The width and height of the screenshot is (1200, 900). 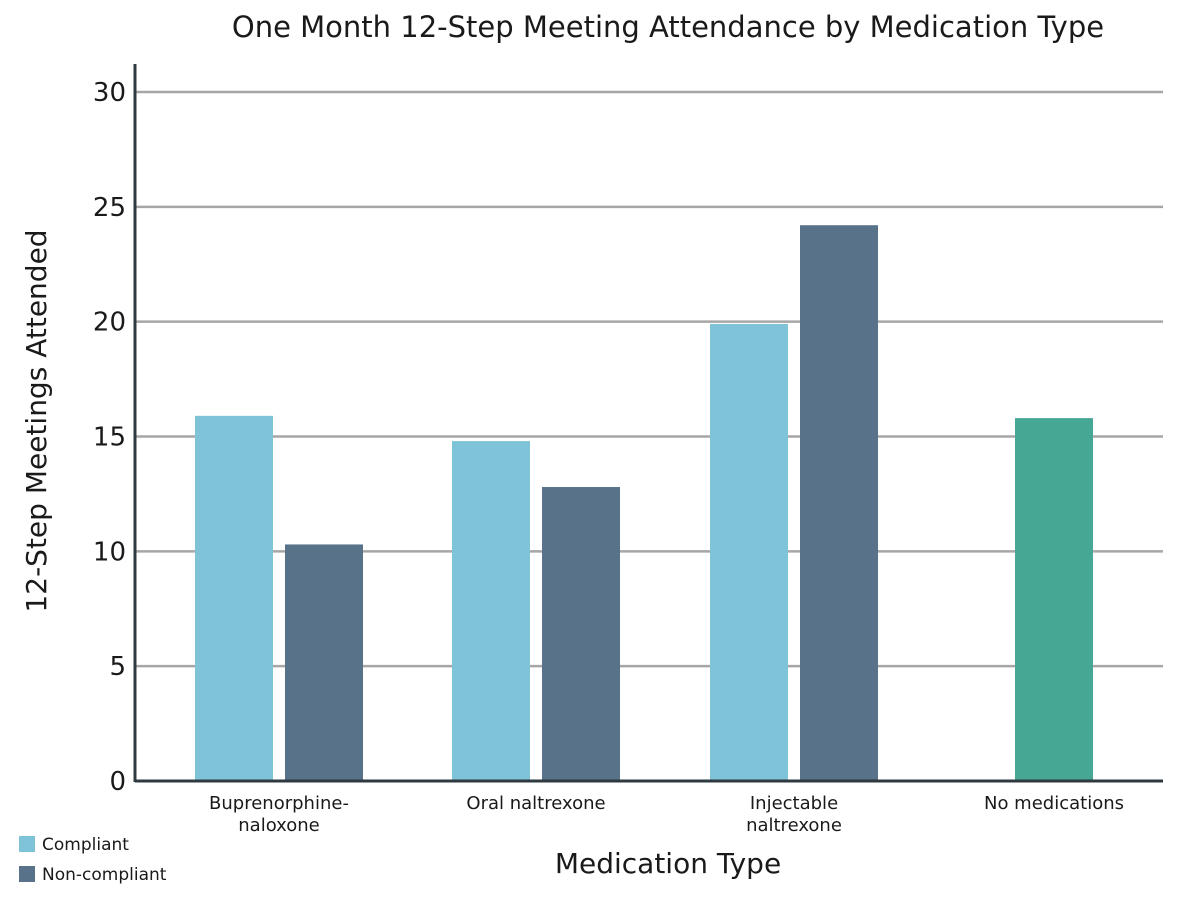 What do you see at coordinates (109, 323) in the screenshot?
I see `y-tick-label: 20` at bounding box center [109, 323].